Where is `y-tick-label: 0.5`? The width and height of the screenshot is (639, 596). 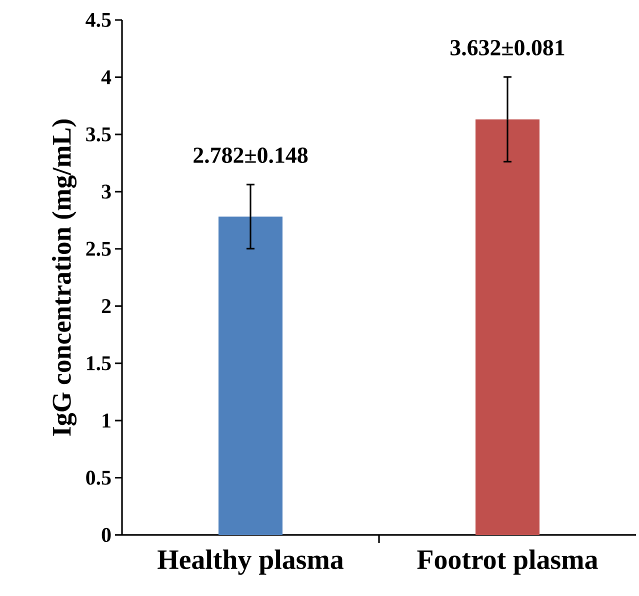 y-tick-label: 0.5 is located at coordinates (98, 477).